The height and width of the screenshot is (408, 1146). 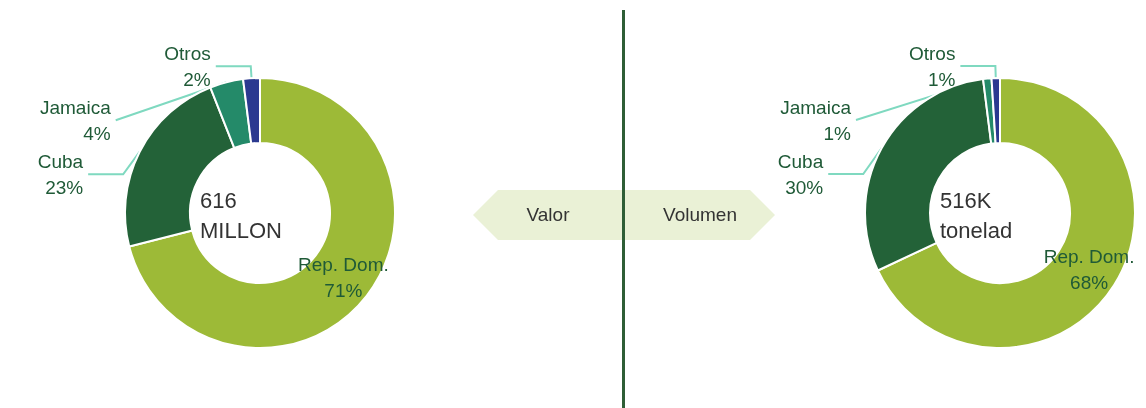 I want to click on data-label: 2%, so click(x=197, y=79).